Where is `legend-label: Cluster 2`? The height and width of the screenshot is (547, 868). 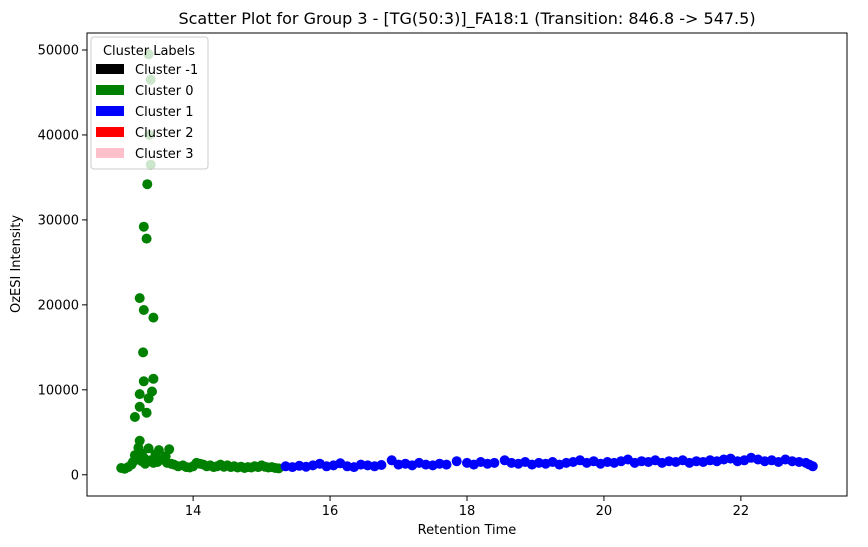
legend-label: Cluster 2 is located at coordinates (164, 133).